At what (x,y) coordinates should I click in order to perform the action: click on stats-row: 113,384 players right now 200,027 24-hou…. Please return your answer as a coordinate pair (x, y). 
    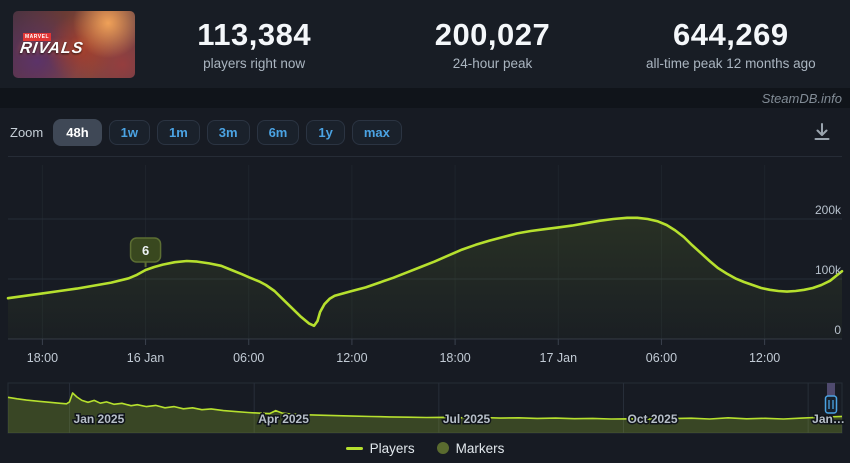
    Looking at the image, I should click on (492, 44).